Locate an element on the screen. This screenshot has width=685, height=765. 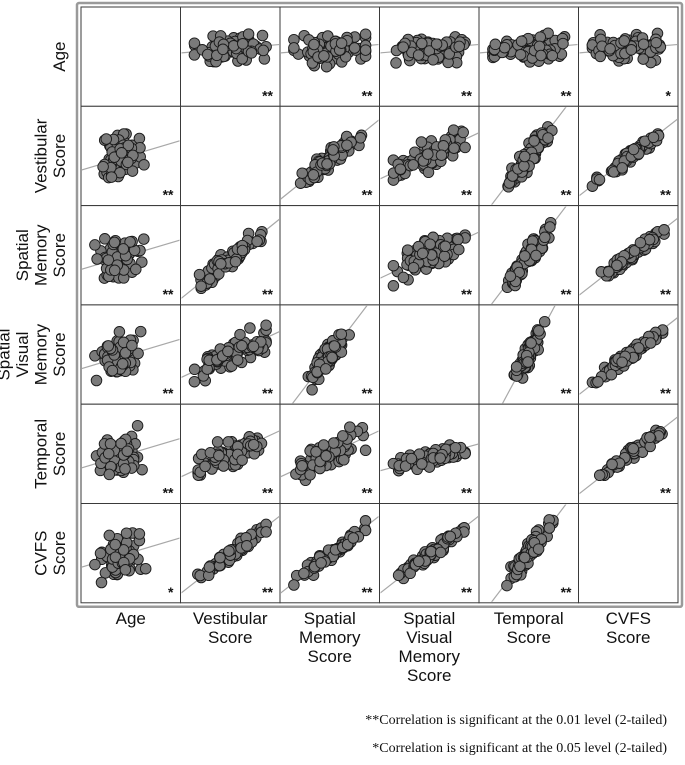
cell-r4-c2: ** is located at coordinates (329, 454).